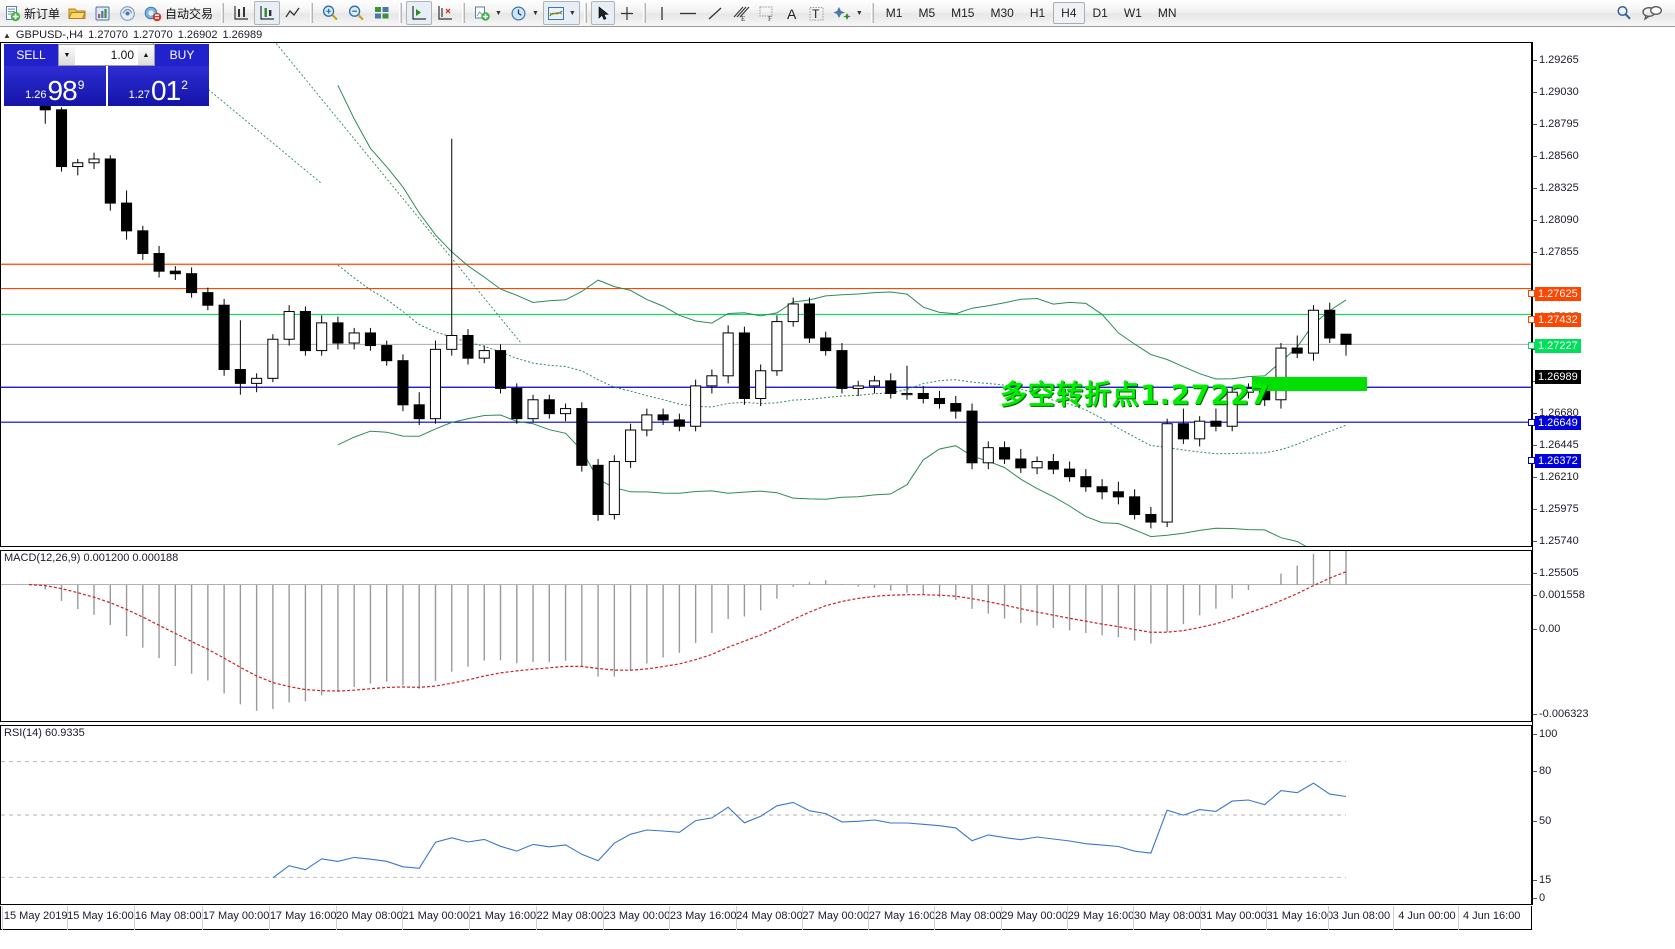  What do you see at coordinates (31, 55) in the screenshot?
I see `sell-label: SELL` at bounding box center [31, 55].